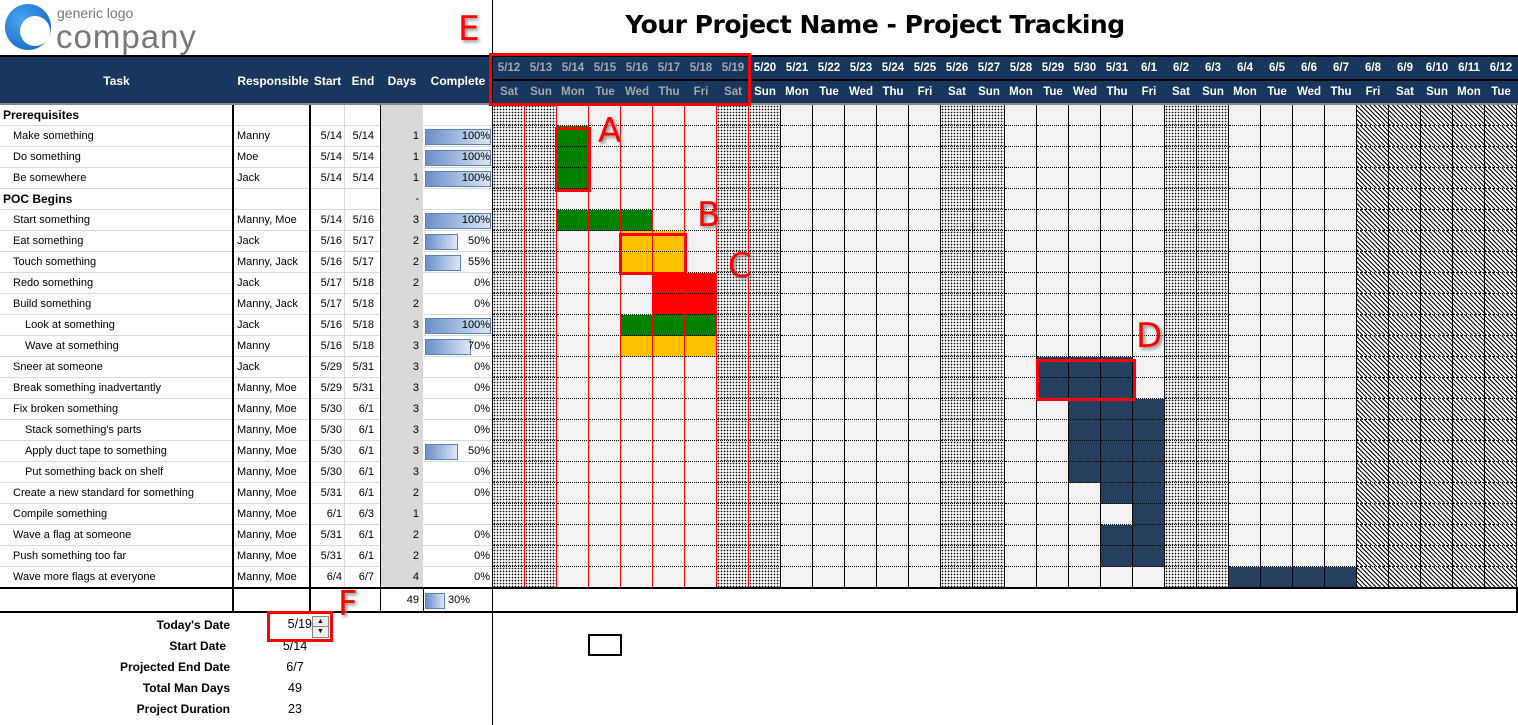 The height and width of the screenshot is (725, 1518). What do you see at coordinates (331, 136) in the screenshot?
I see `task-start: 5/14` at bounding box center [331, 136].